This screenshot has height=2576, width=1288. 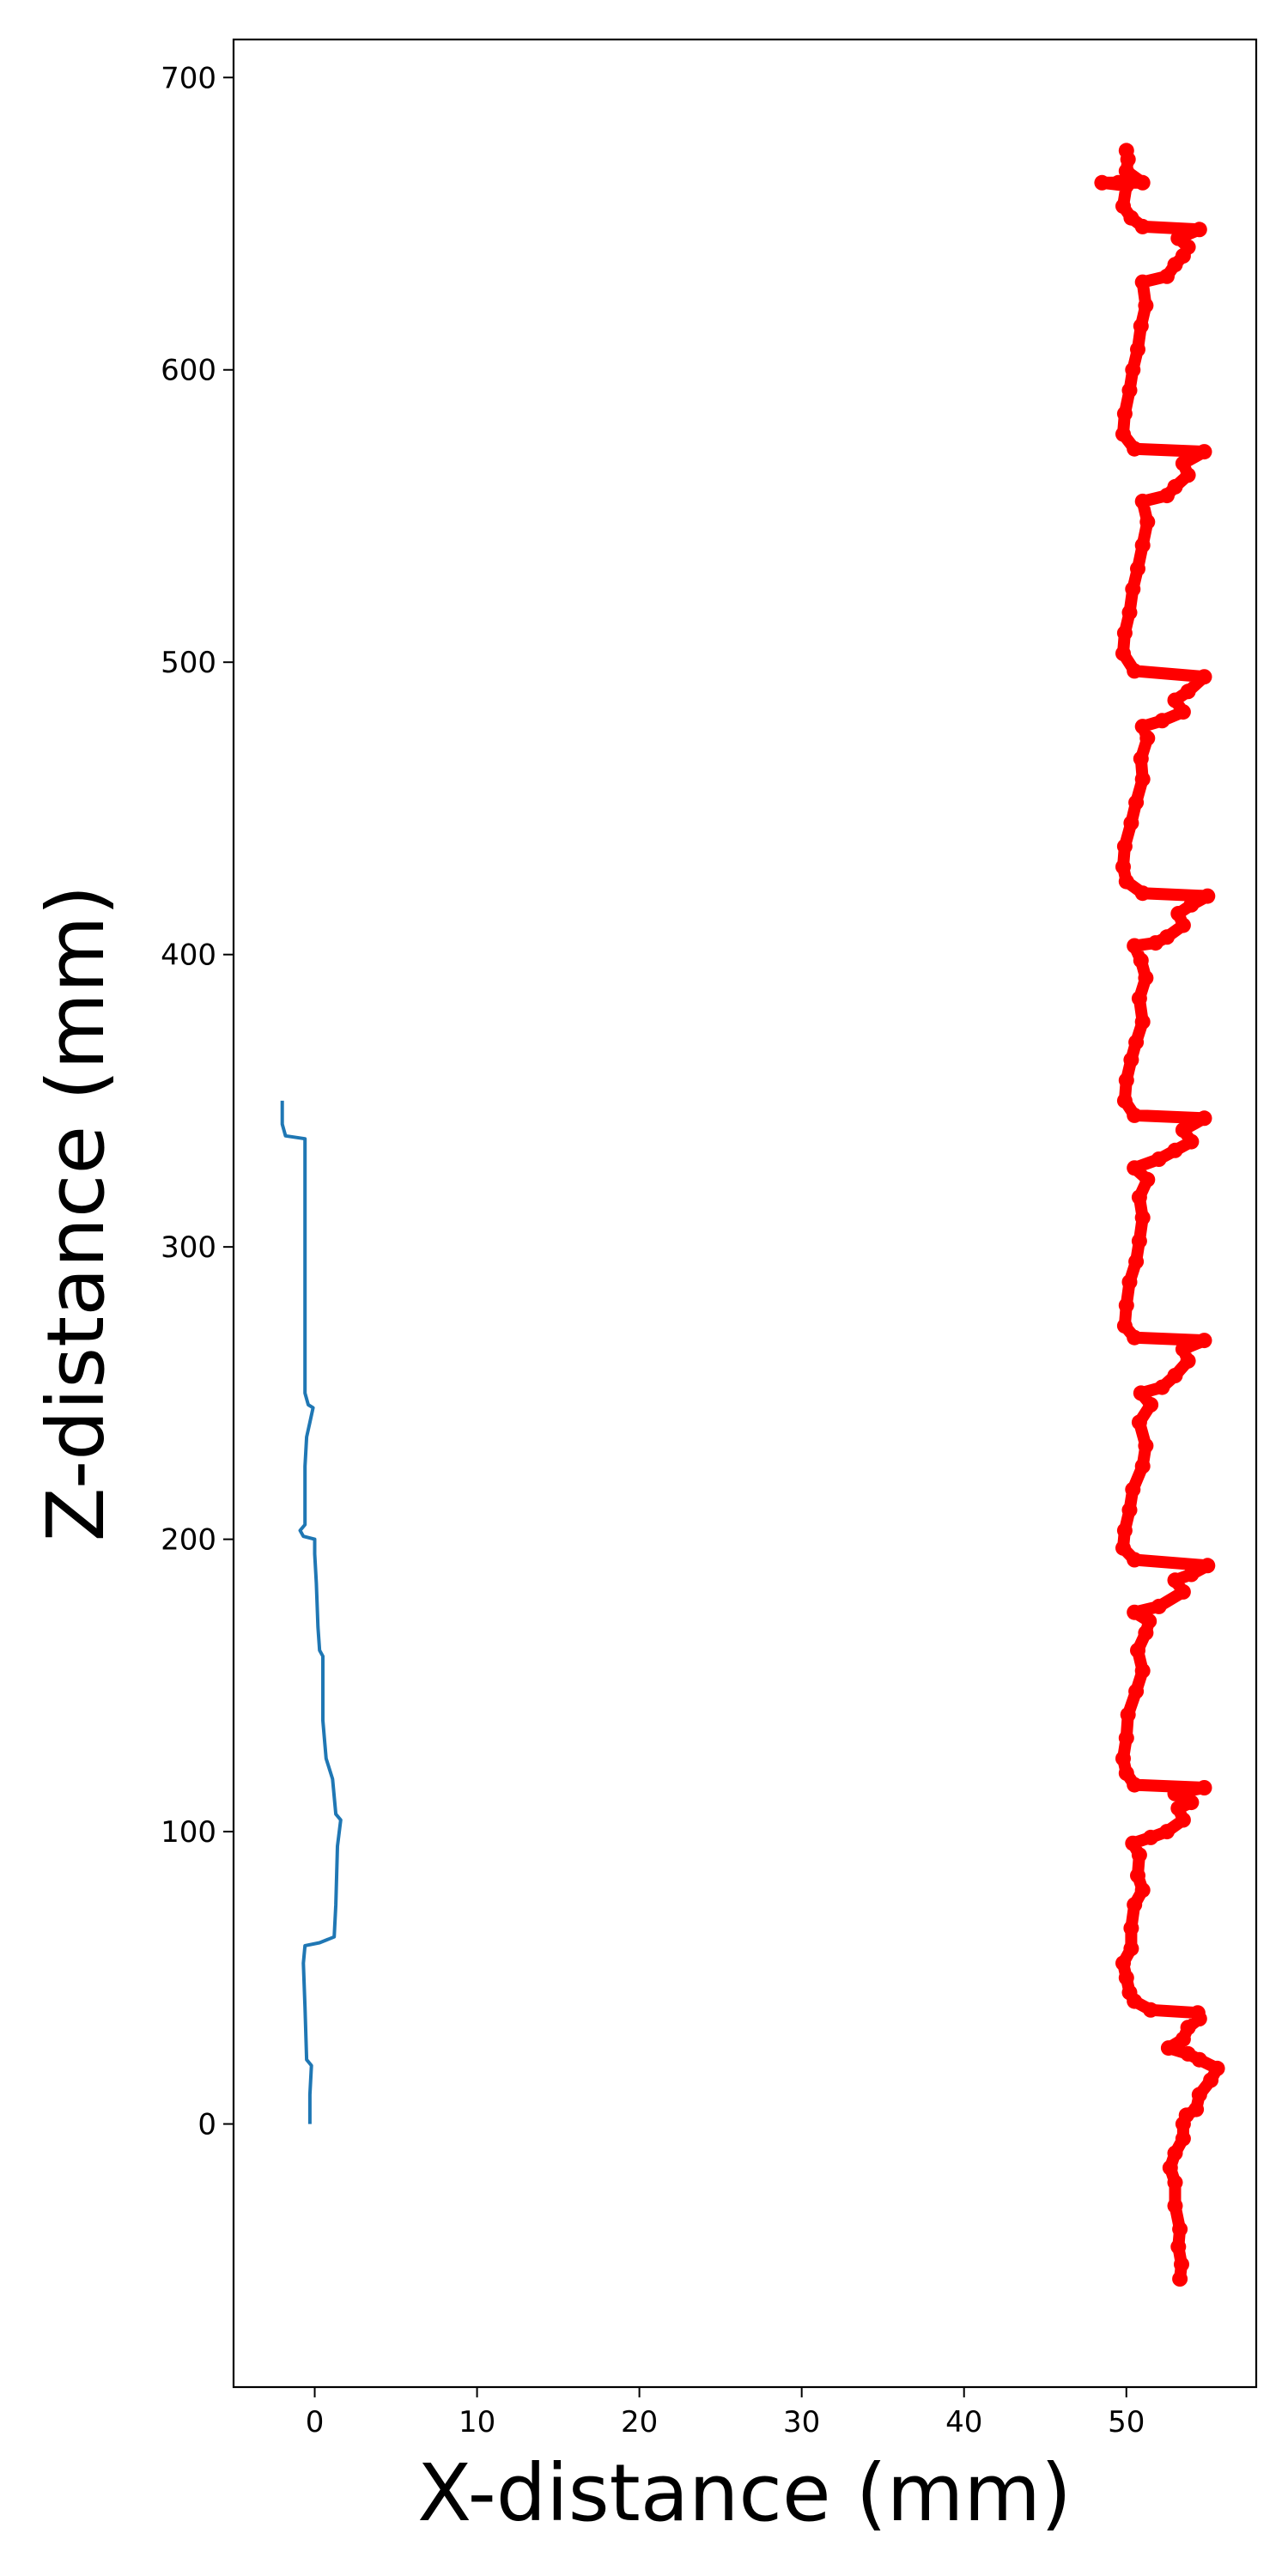 What do you see at coordinates (188, 371) in the screenshot?
I see `y-tick-label: 600` at bounding box center [188, 371].